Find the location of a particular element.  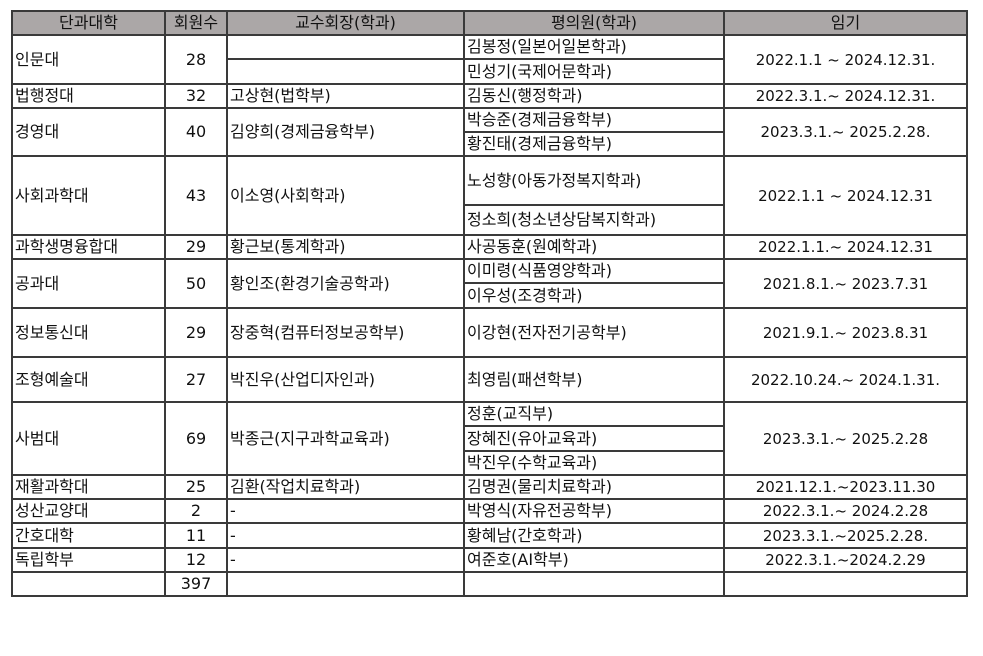

members-cell: 12 is located at coordinates (196, 560).